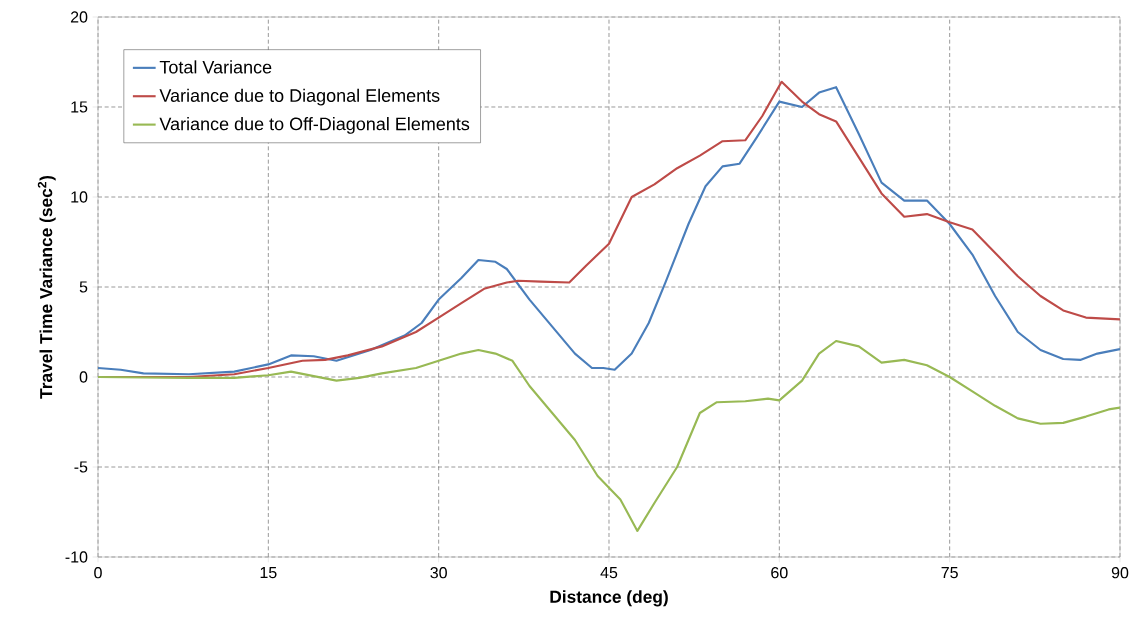 This screenshot has width=1146, height=640. What do you see at coordinates (268, 573) in the screenshot?
I see `x-tick-label: 15` at bounding box center [268, 573].